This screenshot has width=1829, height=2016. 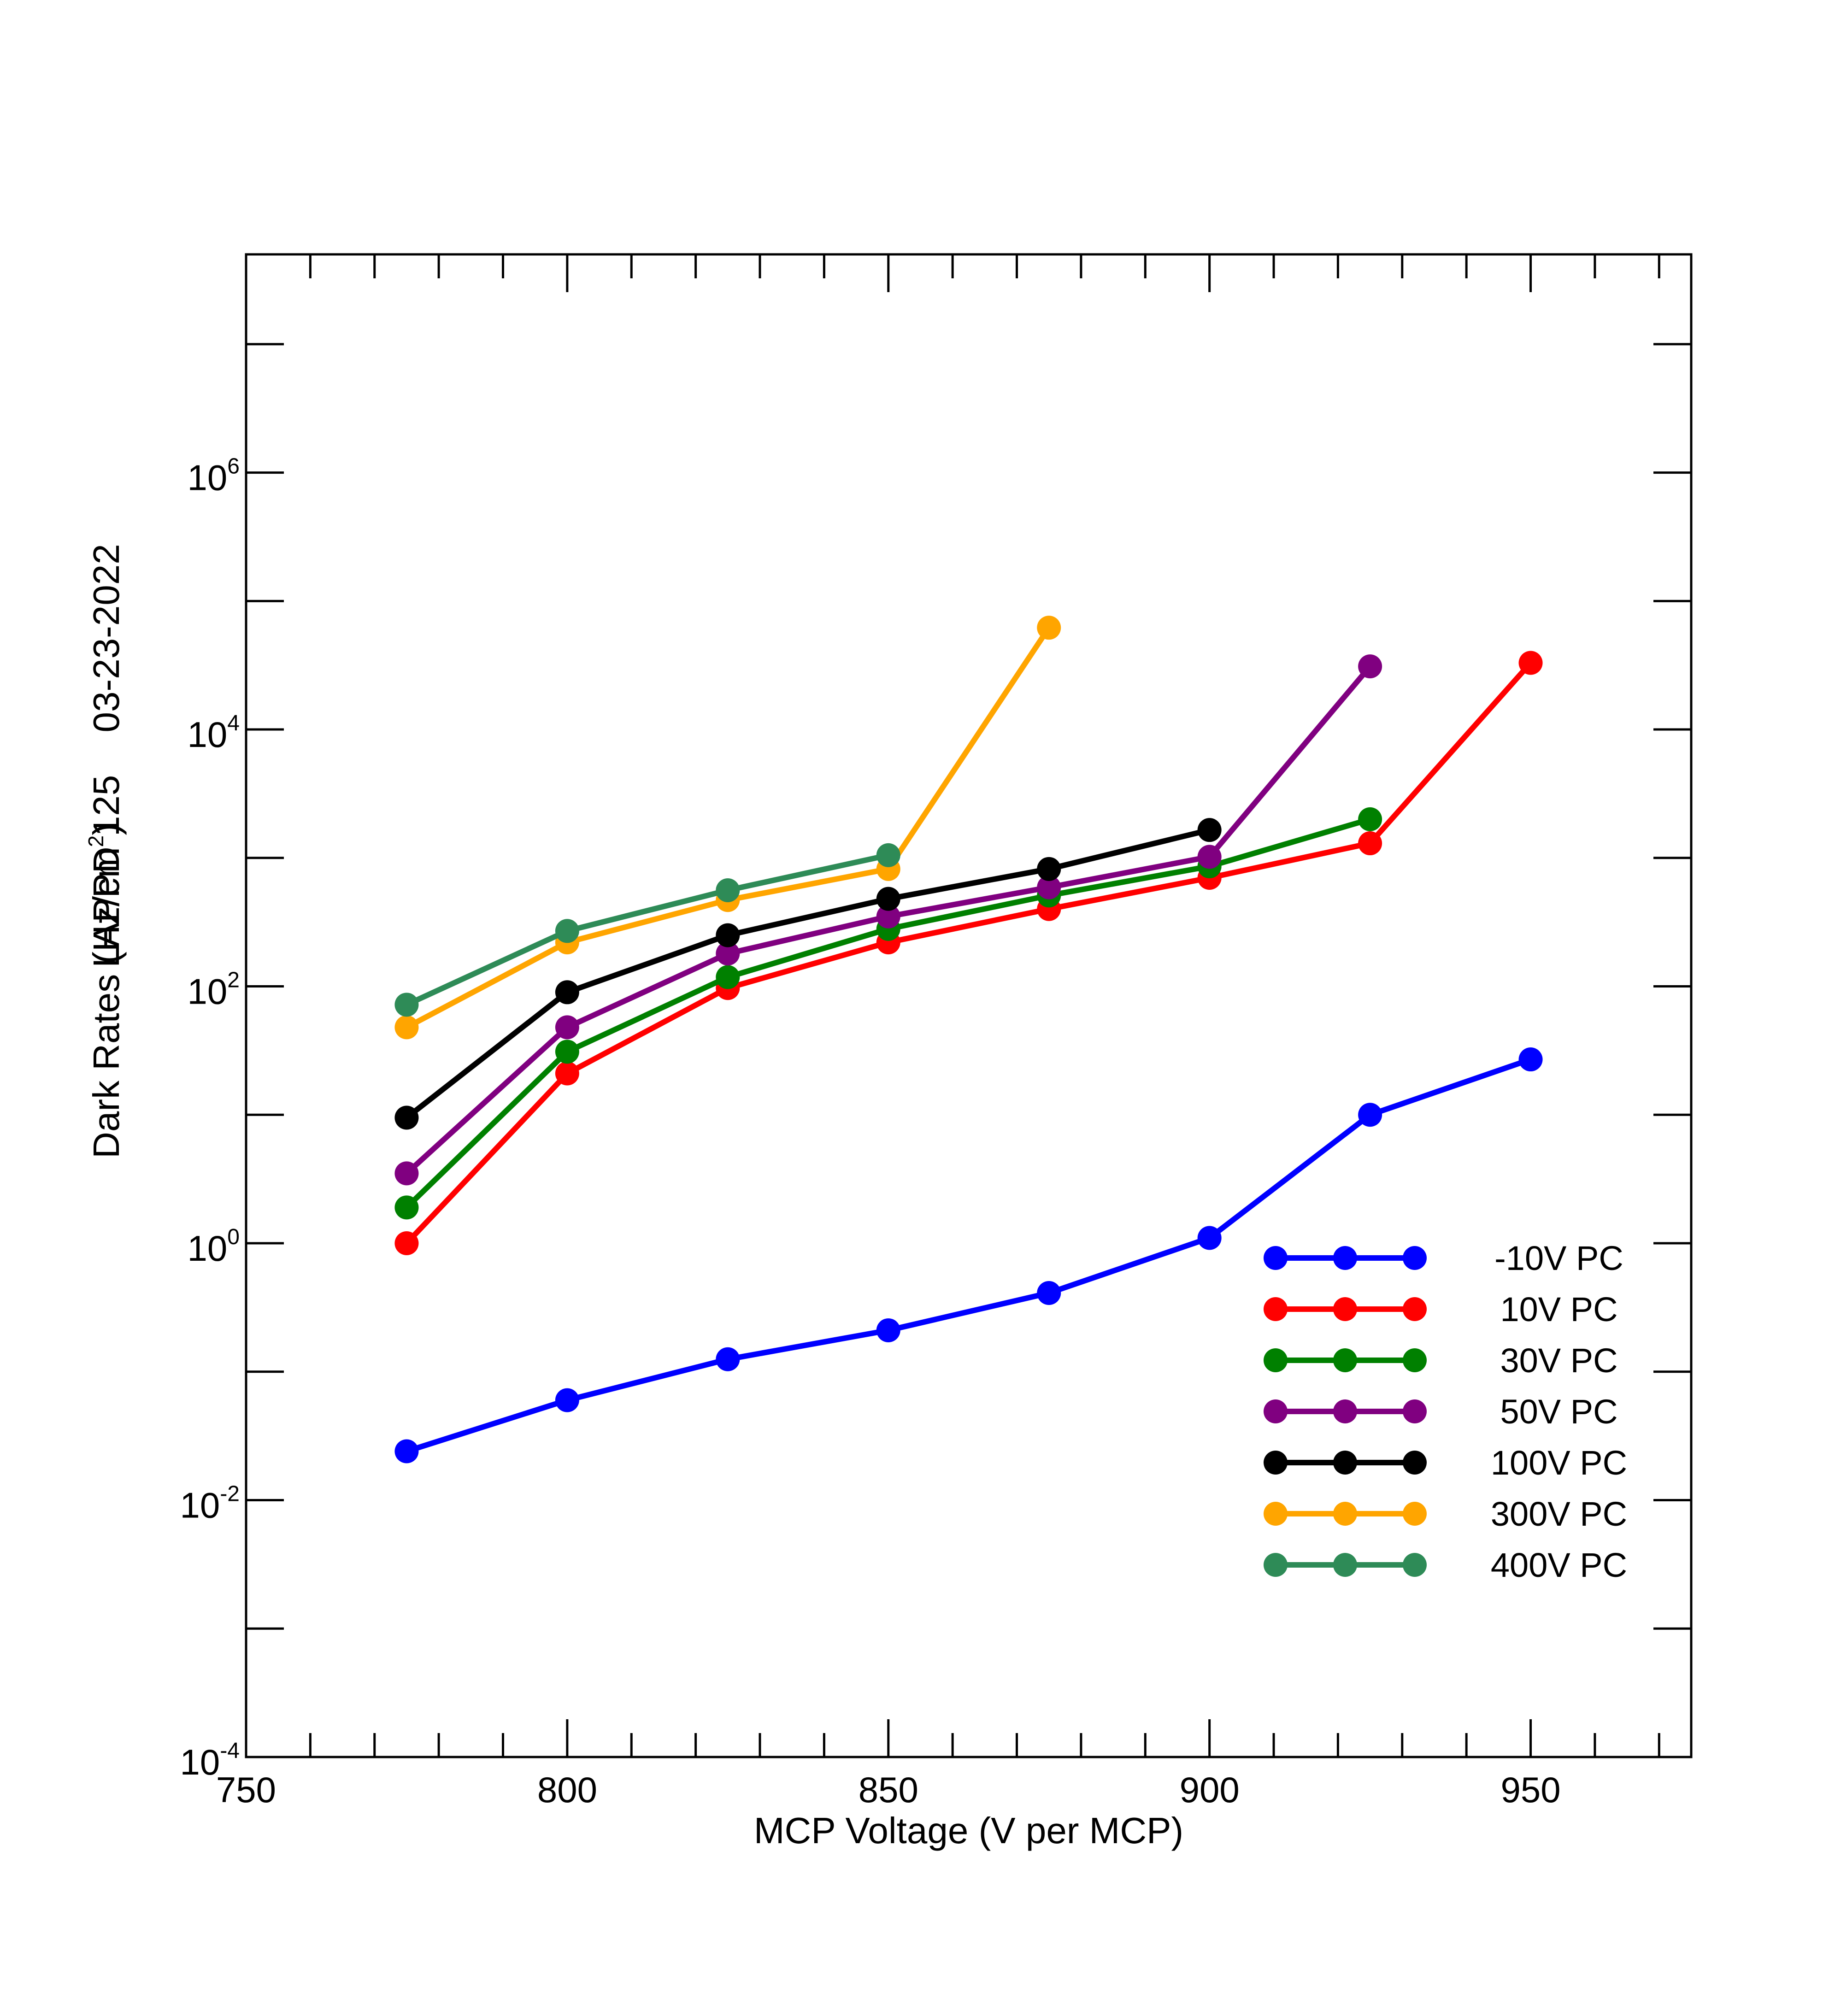 I want to click on y-tick-label: 10⁴, so click(x=214, y=733).